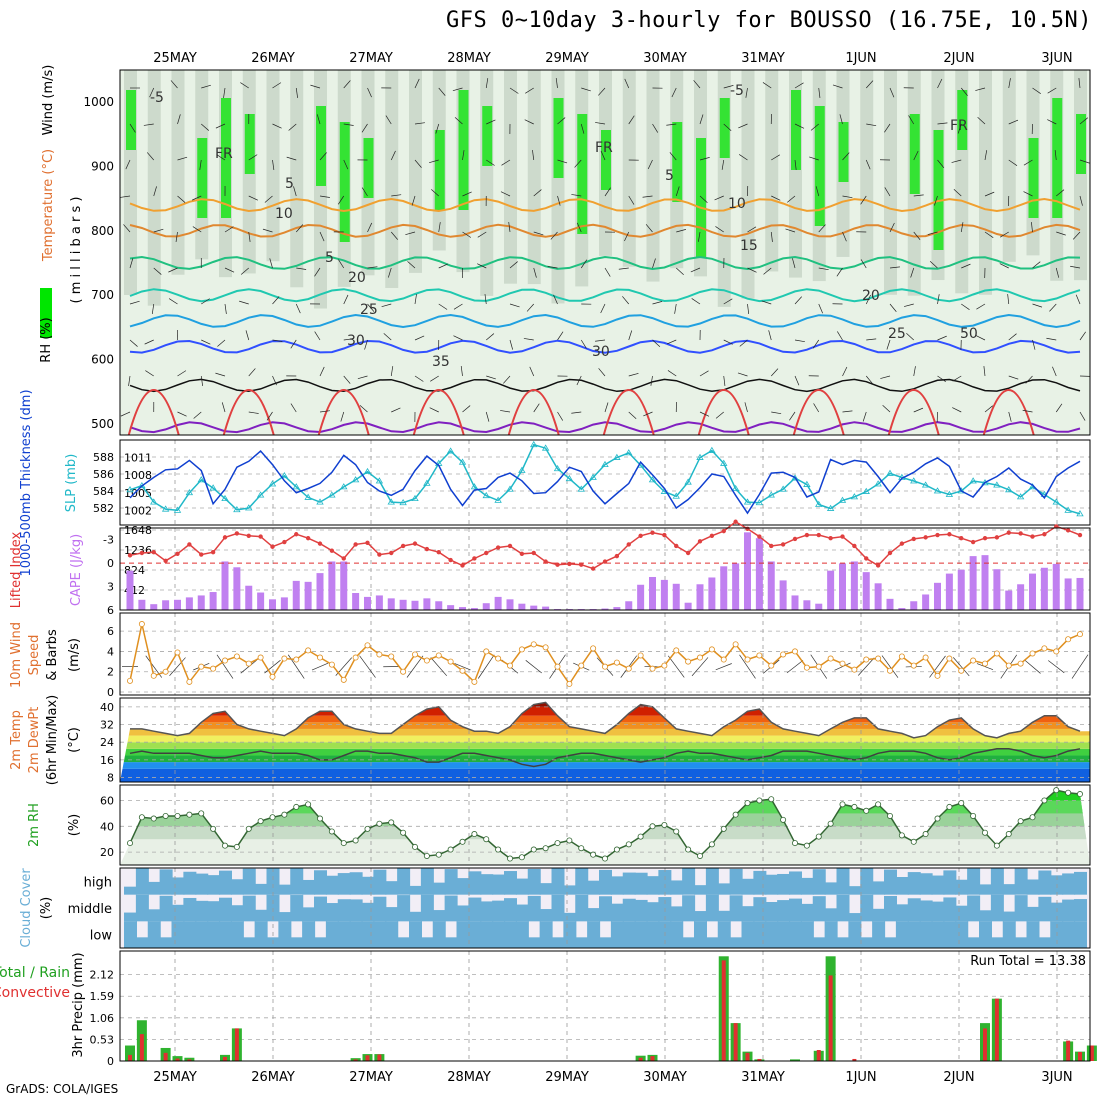 The width and height of the screenshot is (1100, 1100). Describe the element at coordinates (1033, 178) in the screenshot. I see `rh-band` at that location.